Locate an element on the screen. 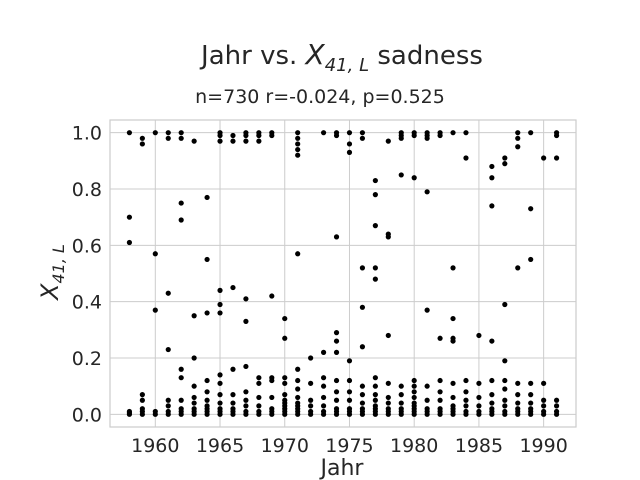 The image size is (640, 480). x-tick-label: 1960 is located at coordinates (155, 446).